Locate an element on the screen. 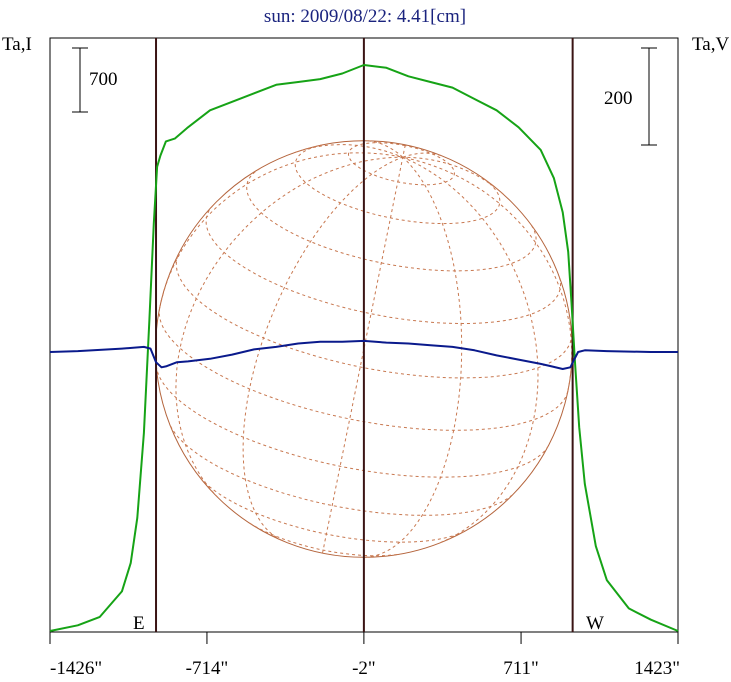 Image resolution: width=731 pixels, height=682 pixels. left-scale-label: 700 is located at coordinates (103, 79).